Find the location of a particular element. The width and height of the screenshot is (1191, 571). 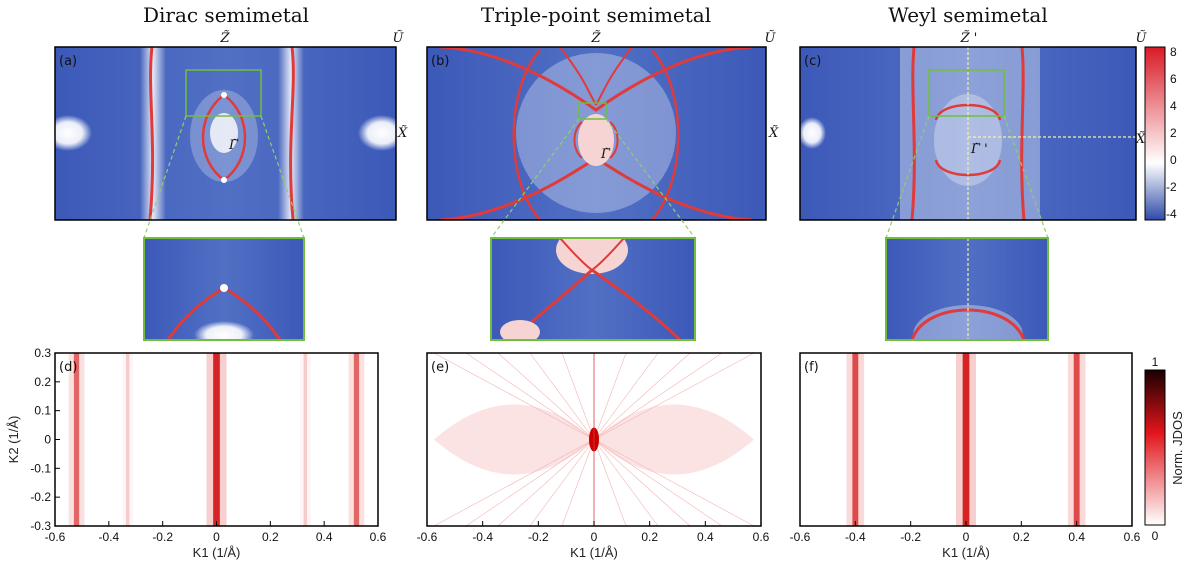

title-triple-point: Triple-point semimetal is located at coordinates (596, 15).